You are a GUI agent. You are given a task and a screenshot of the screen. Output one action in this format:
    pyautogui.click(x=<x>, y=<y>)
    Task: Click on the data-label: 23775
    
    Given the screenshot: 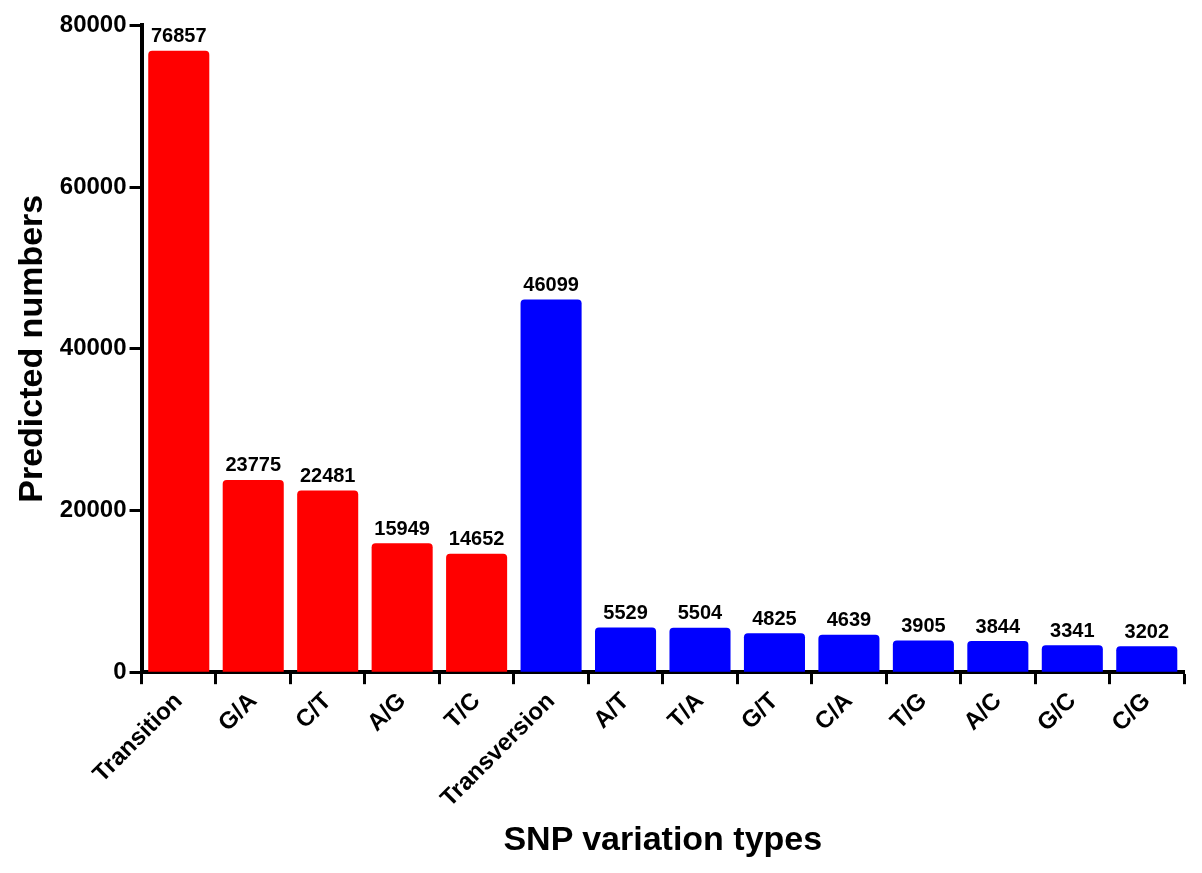 What is the action you would take?
    pyautogui.click(x=253, y=464)
    